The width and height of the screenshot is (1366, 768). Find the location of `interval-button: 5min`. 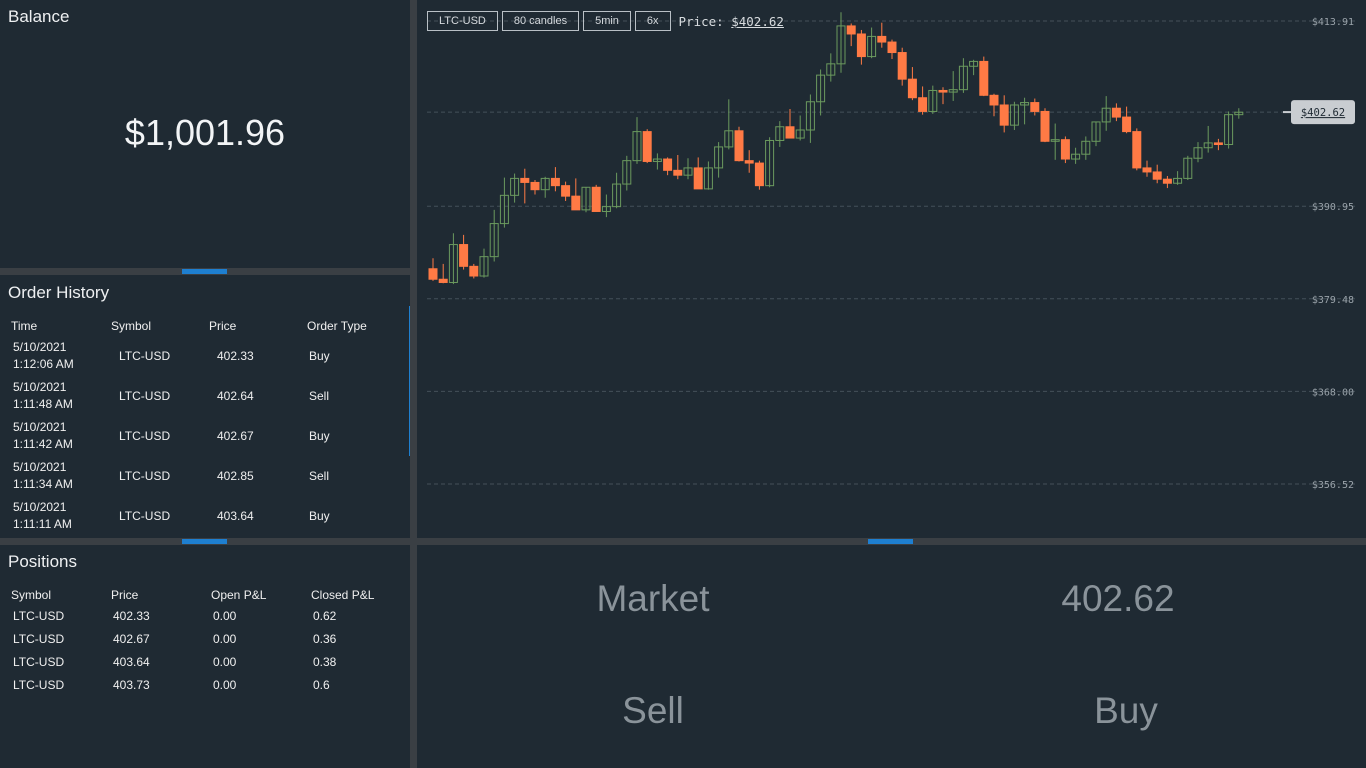

interval-button: 5min is located at coordinates (607, 21).